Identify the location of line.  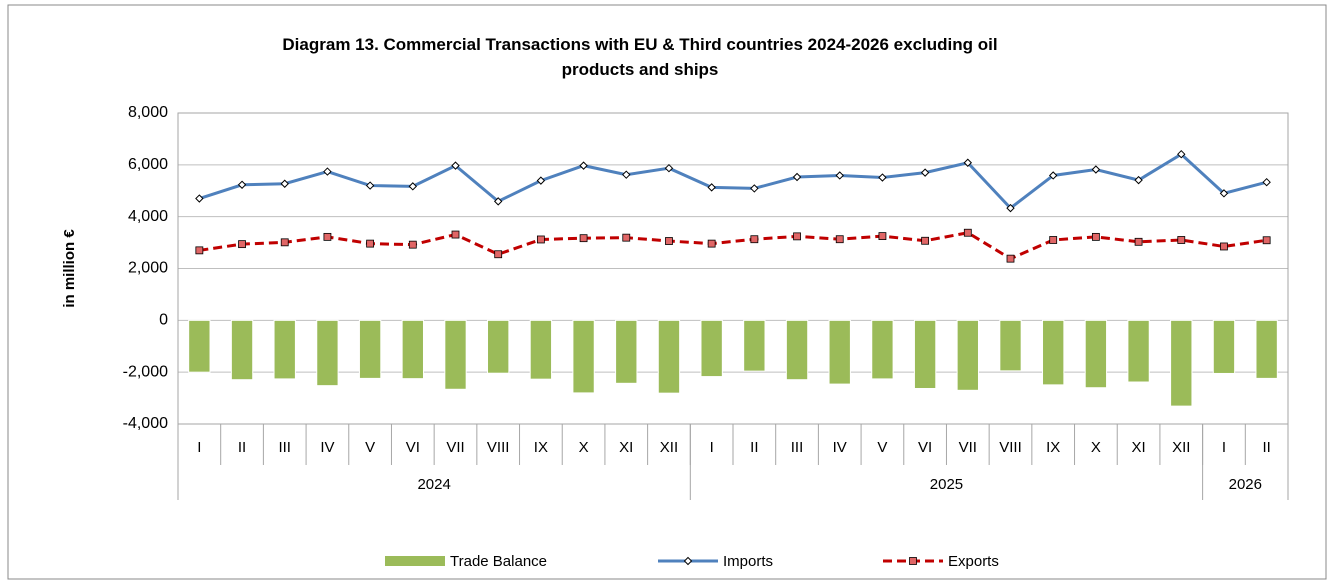
(733, 181).